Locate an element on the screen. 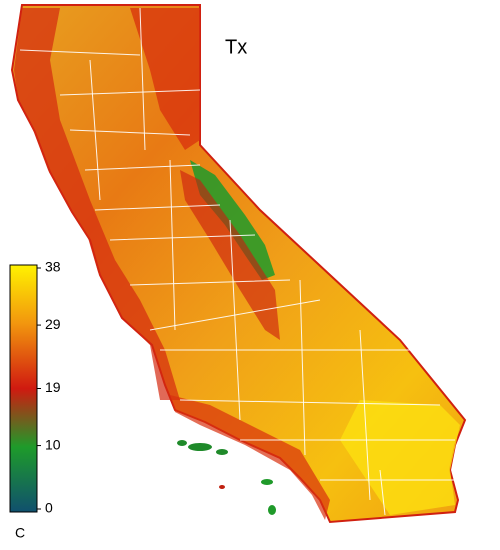 This screenshot has height=550, width=500. southeast-desert is located at coordinates (400, 457).